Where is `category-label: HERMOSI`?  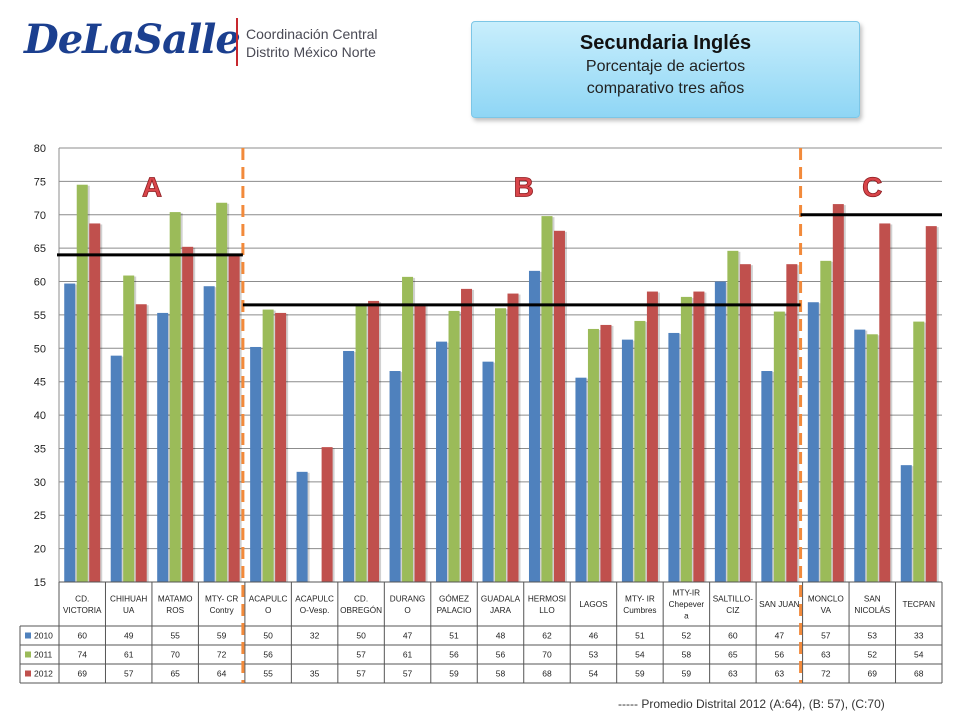 category-label: HERMOSI is located at coordinates (547, 598).